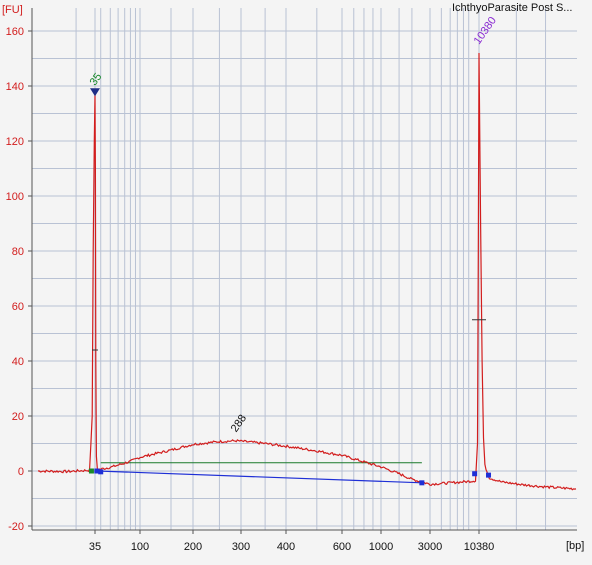 The height and width of the screenshot is (565, 592). Describe the element at coordinates (15, 32) in the screenshot. I see `y-tick-label: 160` at that location.